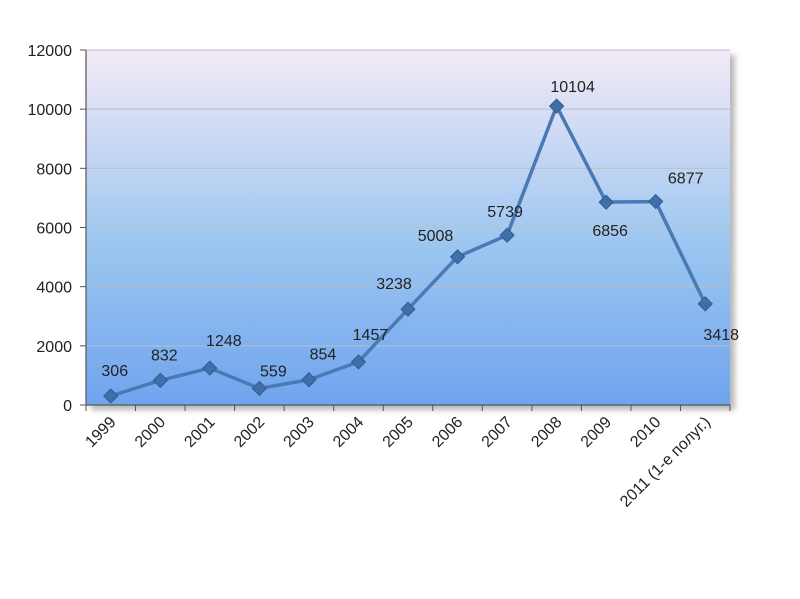 The height and width of the screenshot is (599, 800). I want to click on y-tick-label: 4000, so click(54, 288).